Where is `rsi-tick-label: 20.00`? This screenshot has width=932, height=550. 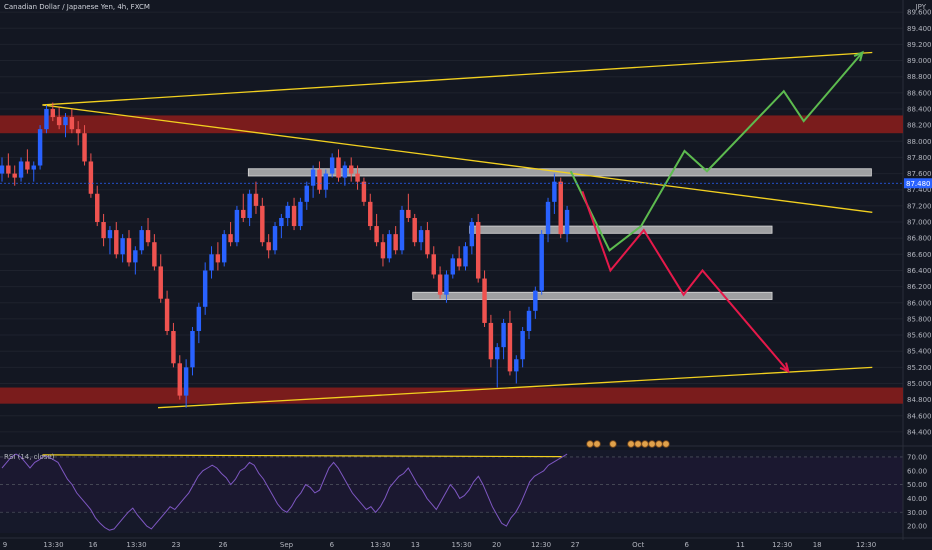
rsi-tick-label: 20.00 is located at coordinates (917, 527).